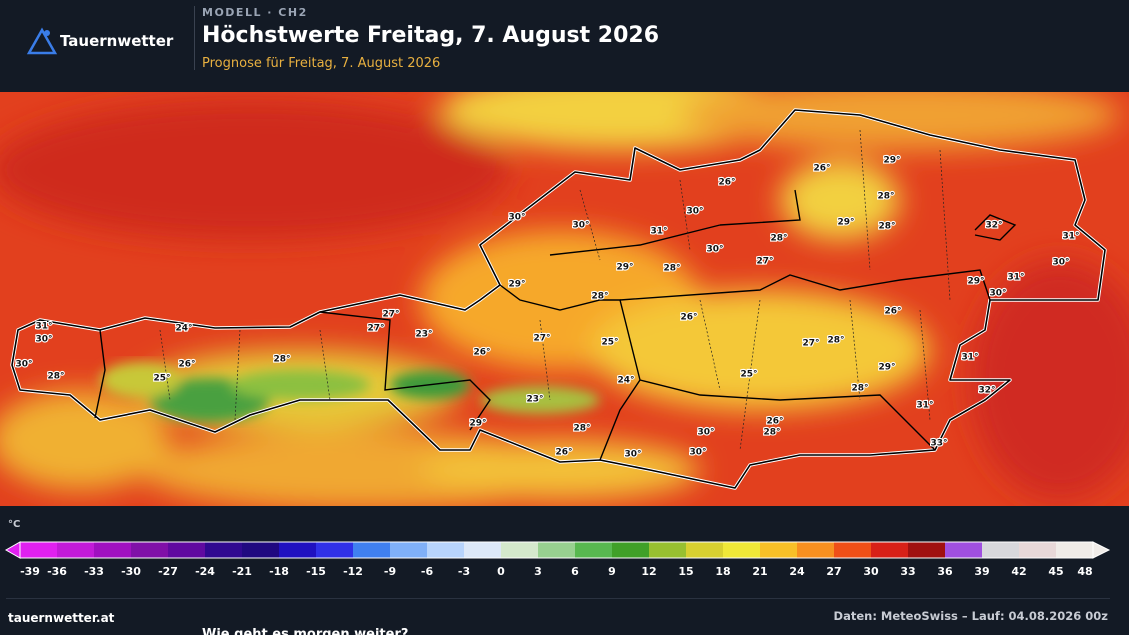 This screenshot has height=635, width=1129. Describe the element at coordinates (501, 571) in the screenshot. I see `legend-tick-label: 0` at that location.